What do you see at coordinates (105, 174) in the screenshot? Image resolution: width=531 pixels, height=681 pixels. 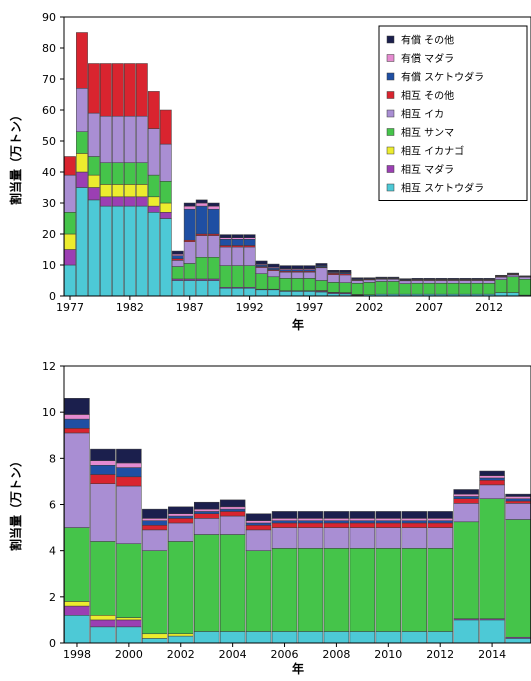 I see `bar-segment-mutual-saury-1980` at bounding box center [105, 174].